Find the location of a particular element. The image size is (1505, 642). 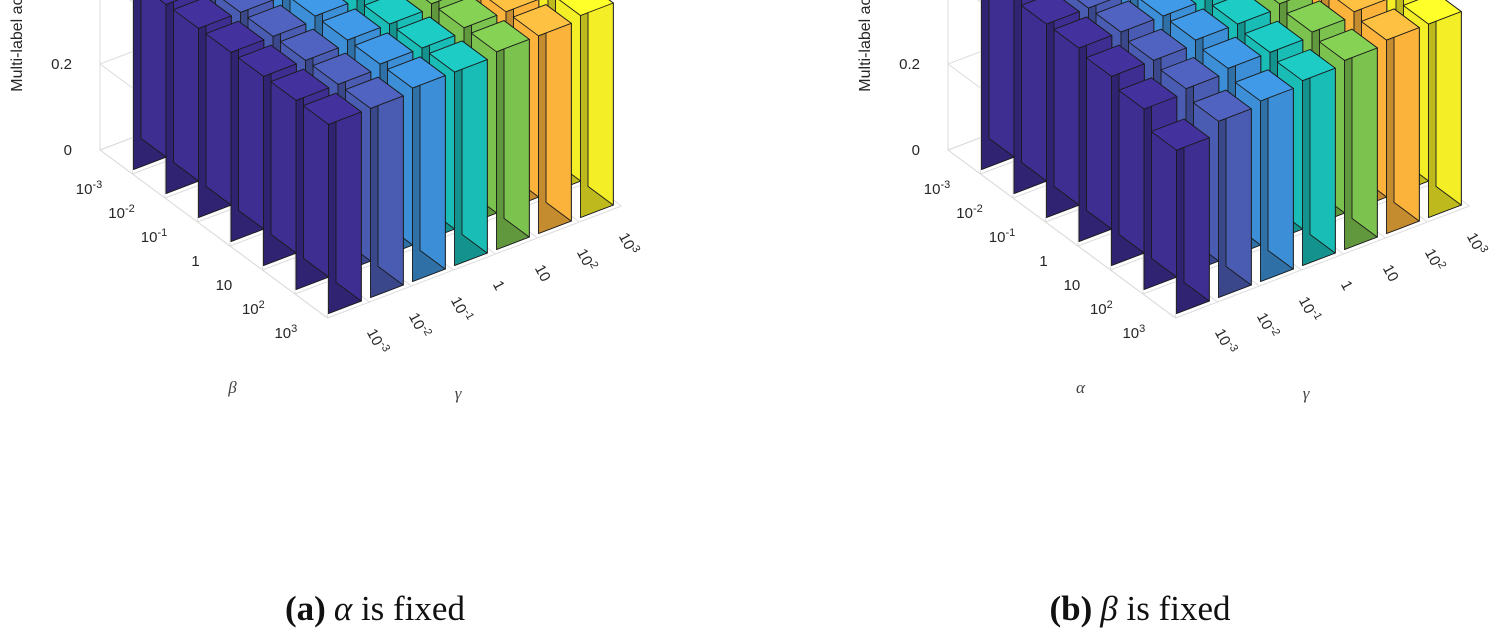

bar-r6-c0-front is located at coordinates (348, 197).